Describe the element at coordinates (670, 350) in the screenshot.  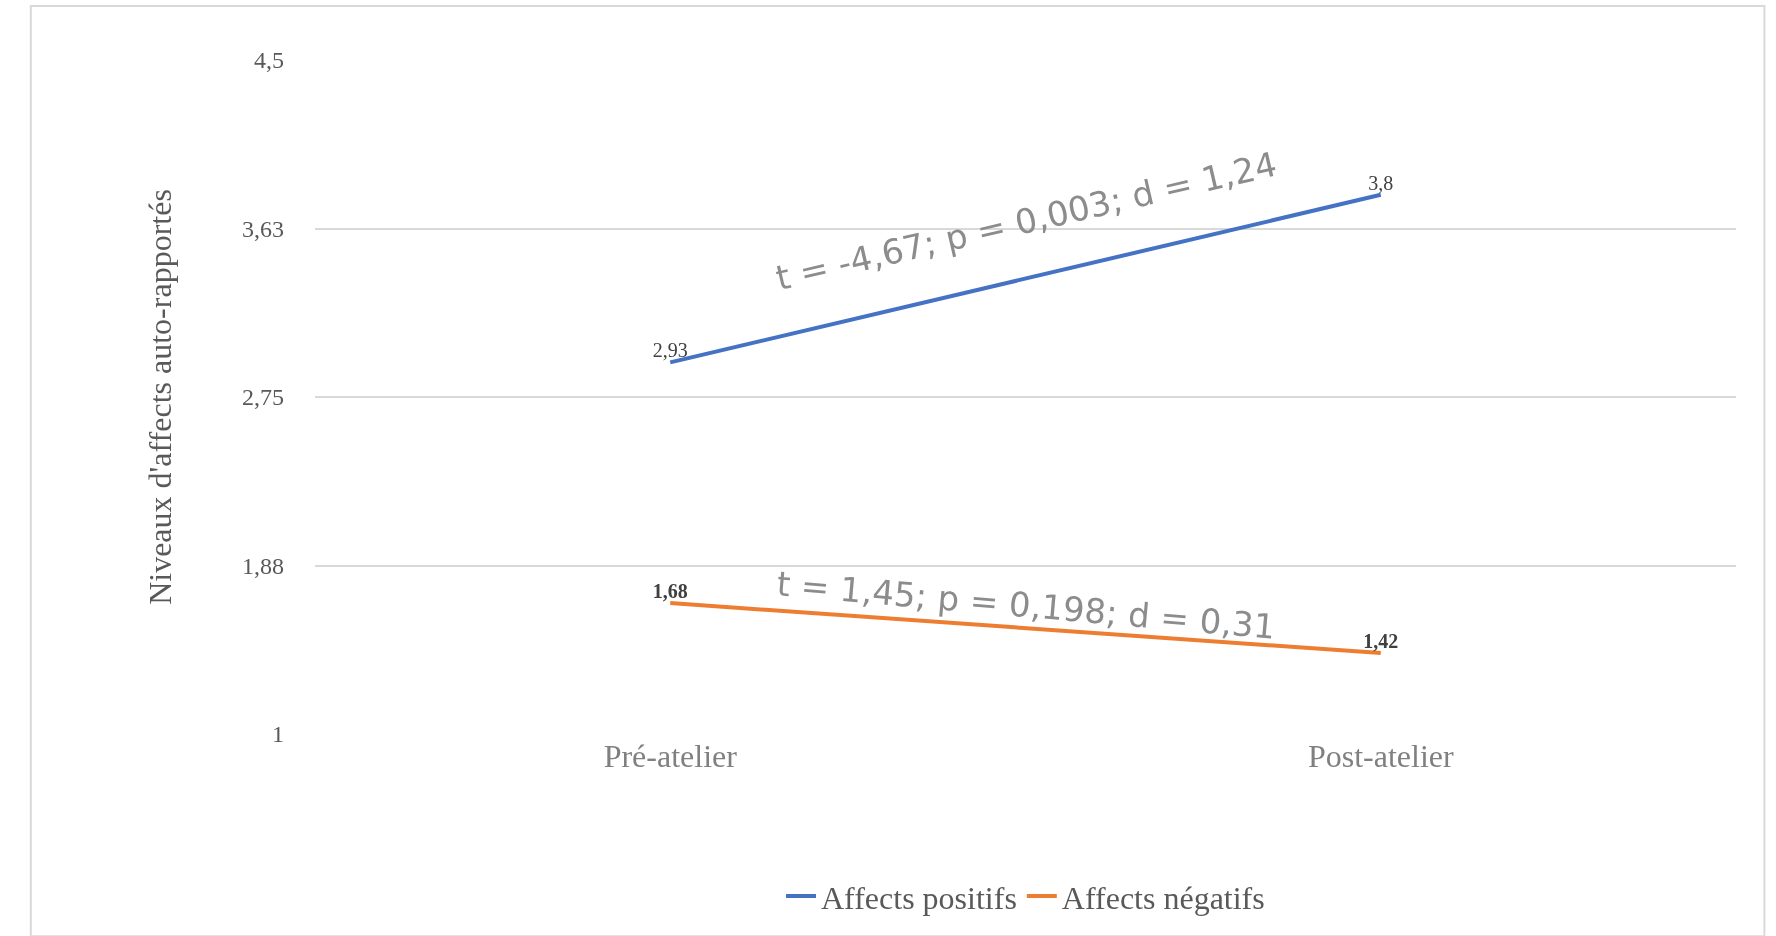
I see `data-label: 2,93` at that location.